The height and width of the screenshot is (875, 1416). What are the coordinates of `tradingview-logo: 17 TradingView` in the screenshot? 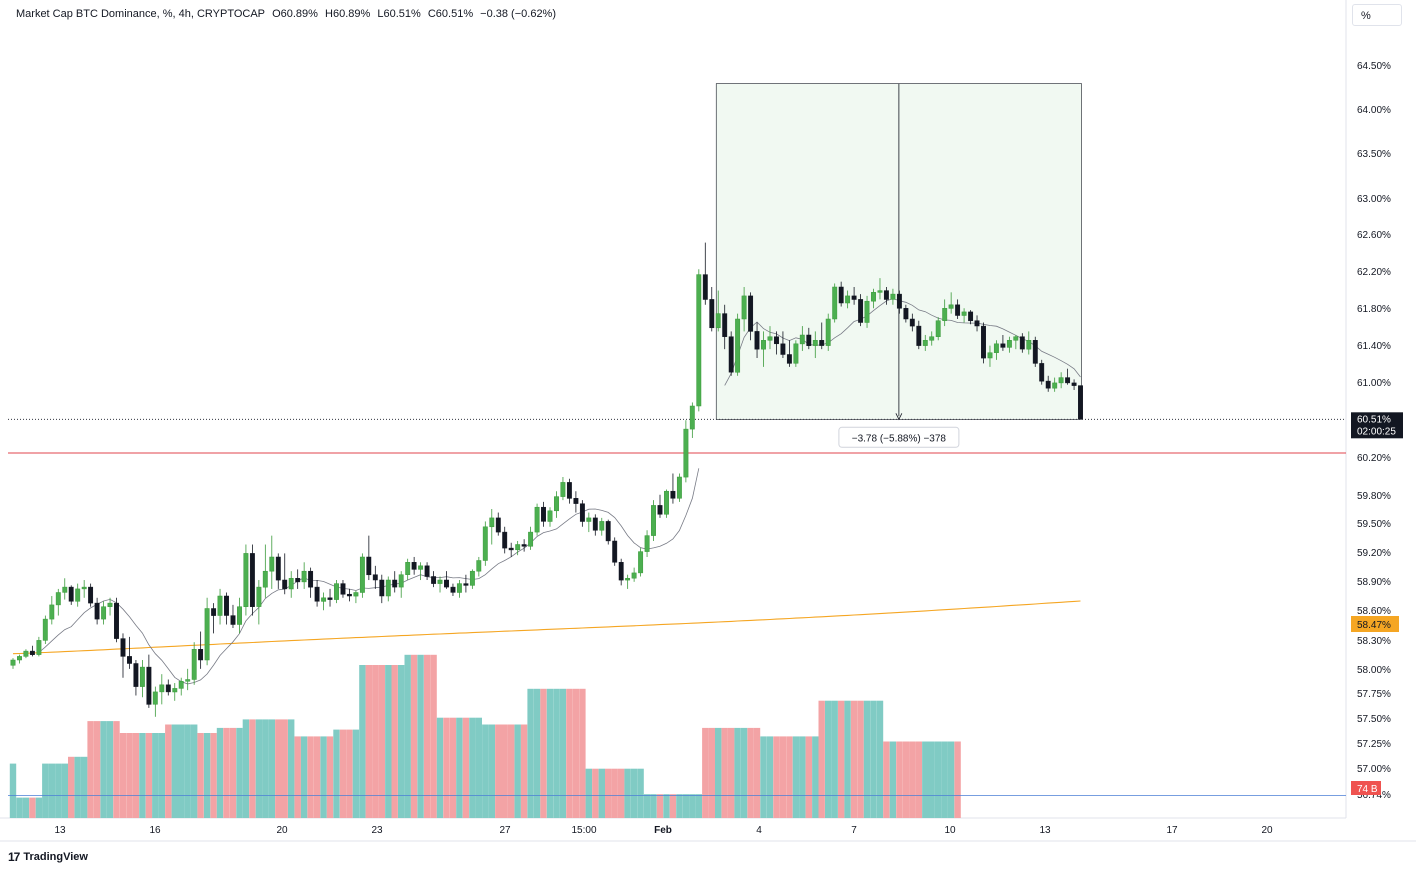 It's located at (48, 857).